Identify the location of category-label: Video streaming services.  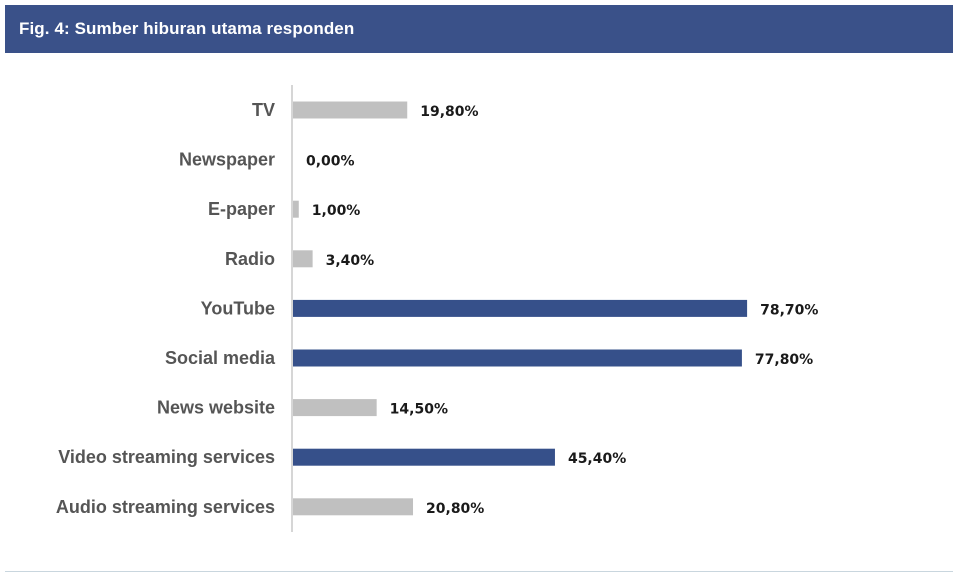
(166, 457).